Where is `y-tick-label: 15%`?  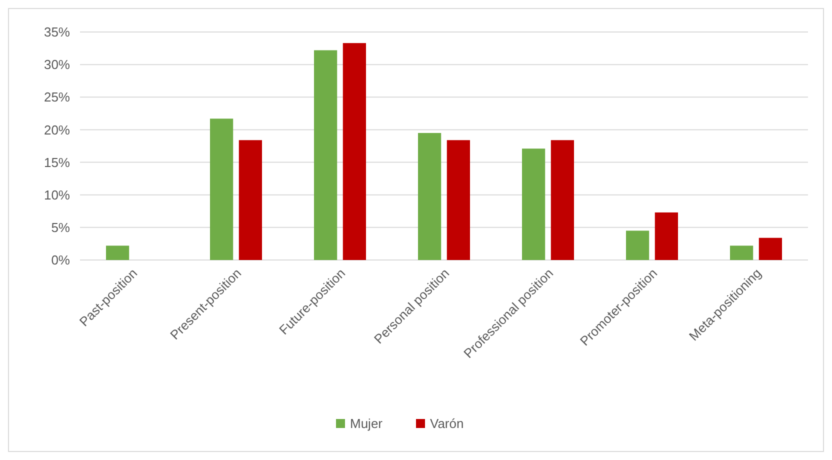 y-tick-label: 15% is located at coordinates (57, 162).